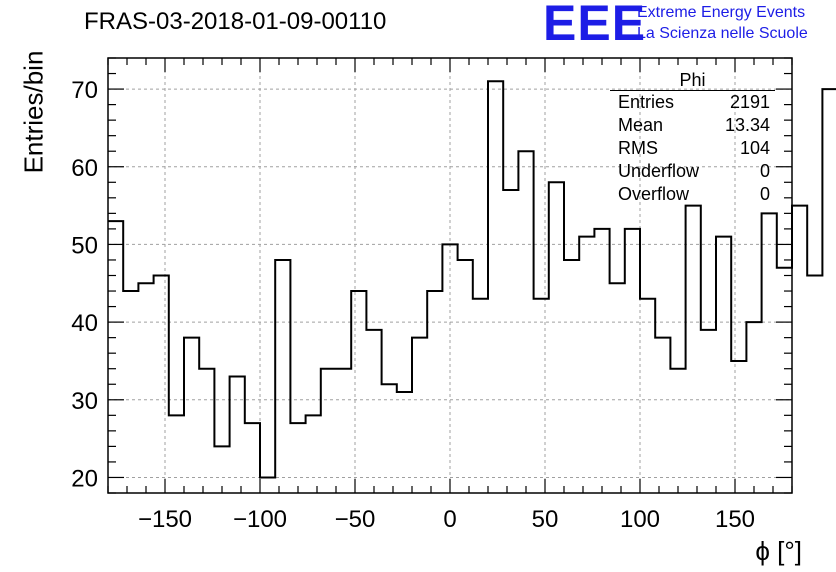 The image size is (836, 572). I want to click on stat-label: Mean, so click(641, 125).